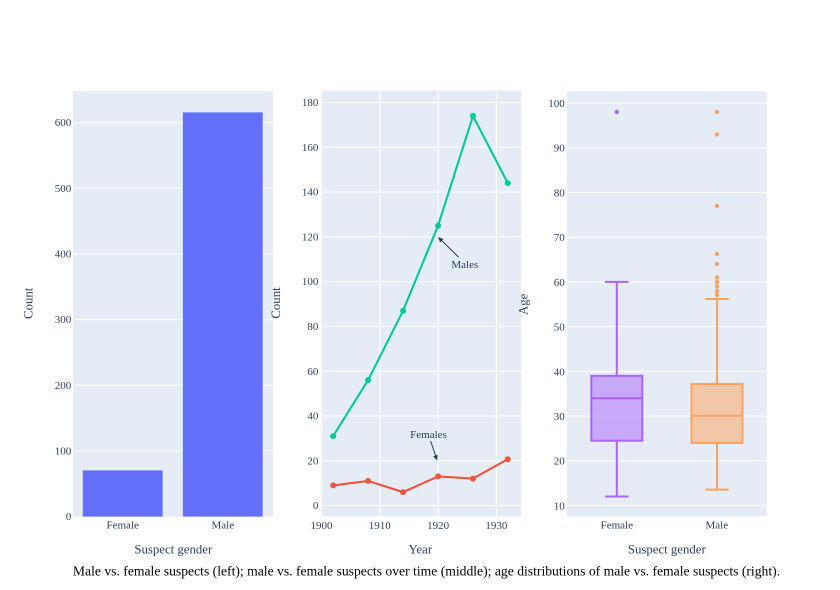  I want to click on svg-text: Females, so click(428, 435).